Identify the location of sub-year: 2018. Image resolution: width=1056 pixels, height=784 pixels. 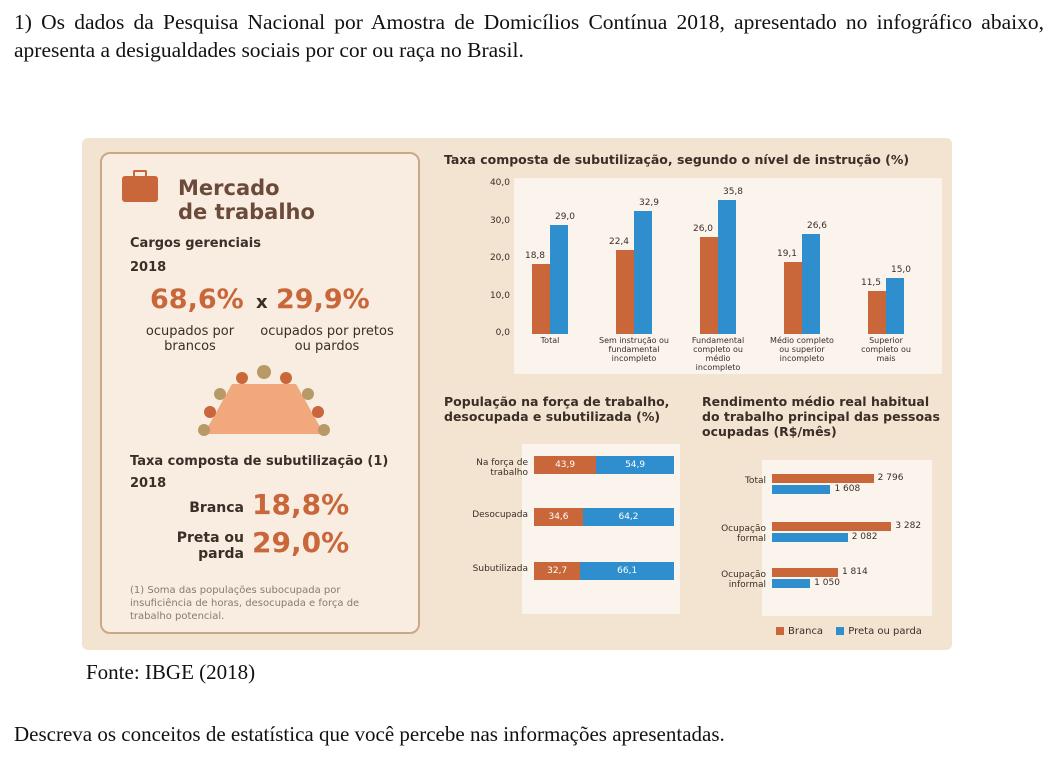
(148, 483).